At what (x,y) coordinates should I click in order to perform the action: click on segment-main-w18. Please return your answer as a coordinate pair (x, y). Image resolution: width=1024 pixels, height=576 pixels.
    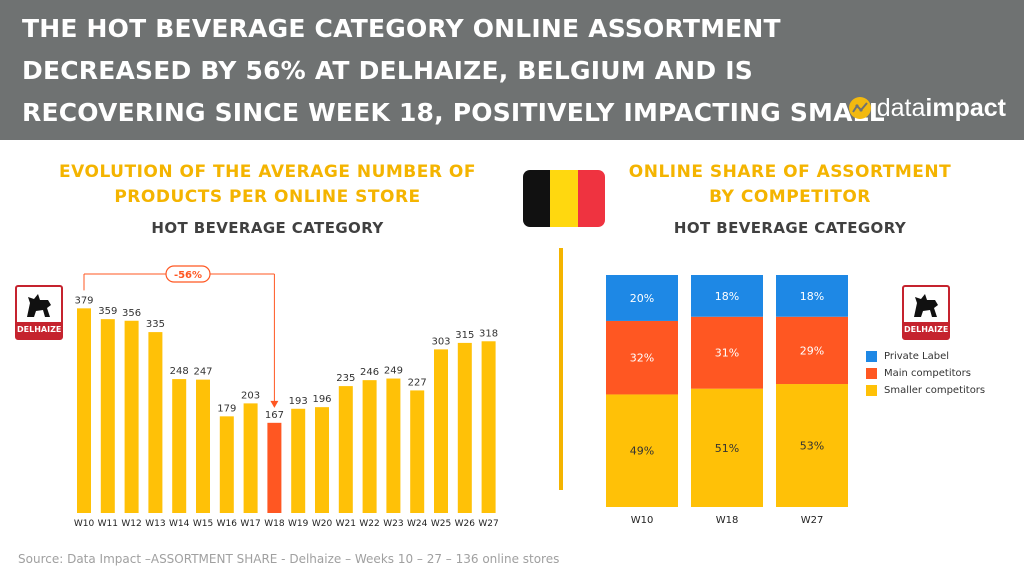
    Looking at the image, I should click on (727, 352).